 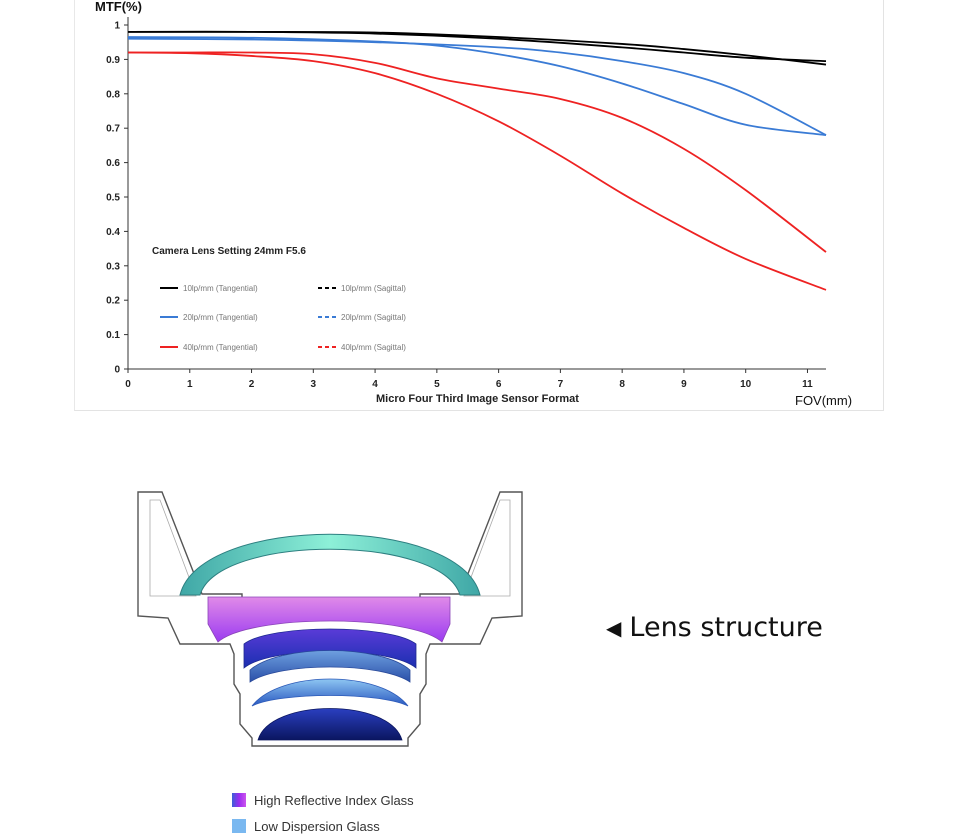 I want to click on x-tick-label: 4, so click(x=375, y=384).